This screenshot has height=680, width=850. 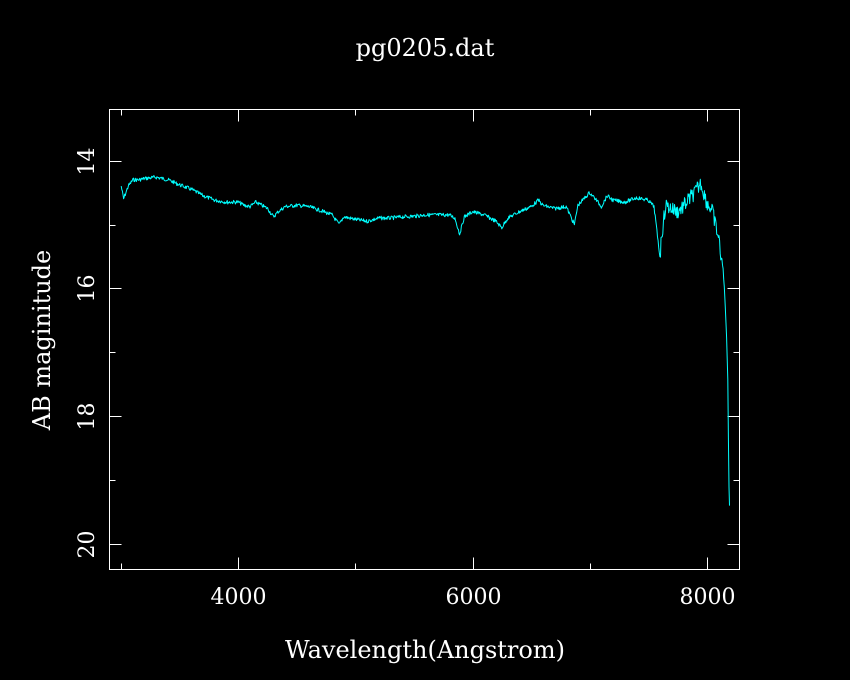 What do you see at coordinates (708, 597) in the screenshot?
I see `x-tick-label: 8000` at bounding box center [708, 597].